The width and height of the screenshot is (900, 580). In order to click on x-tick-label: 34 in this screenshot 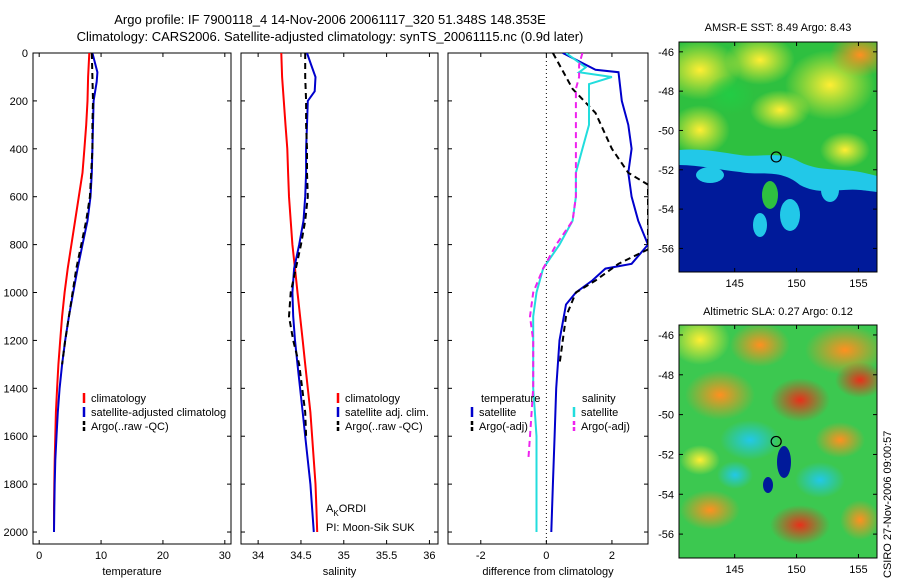, I will do `click(258, 556)`.